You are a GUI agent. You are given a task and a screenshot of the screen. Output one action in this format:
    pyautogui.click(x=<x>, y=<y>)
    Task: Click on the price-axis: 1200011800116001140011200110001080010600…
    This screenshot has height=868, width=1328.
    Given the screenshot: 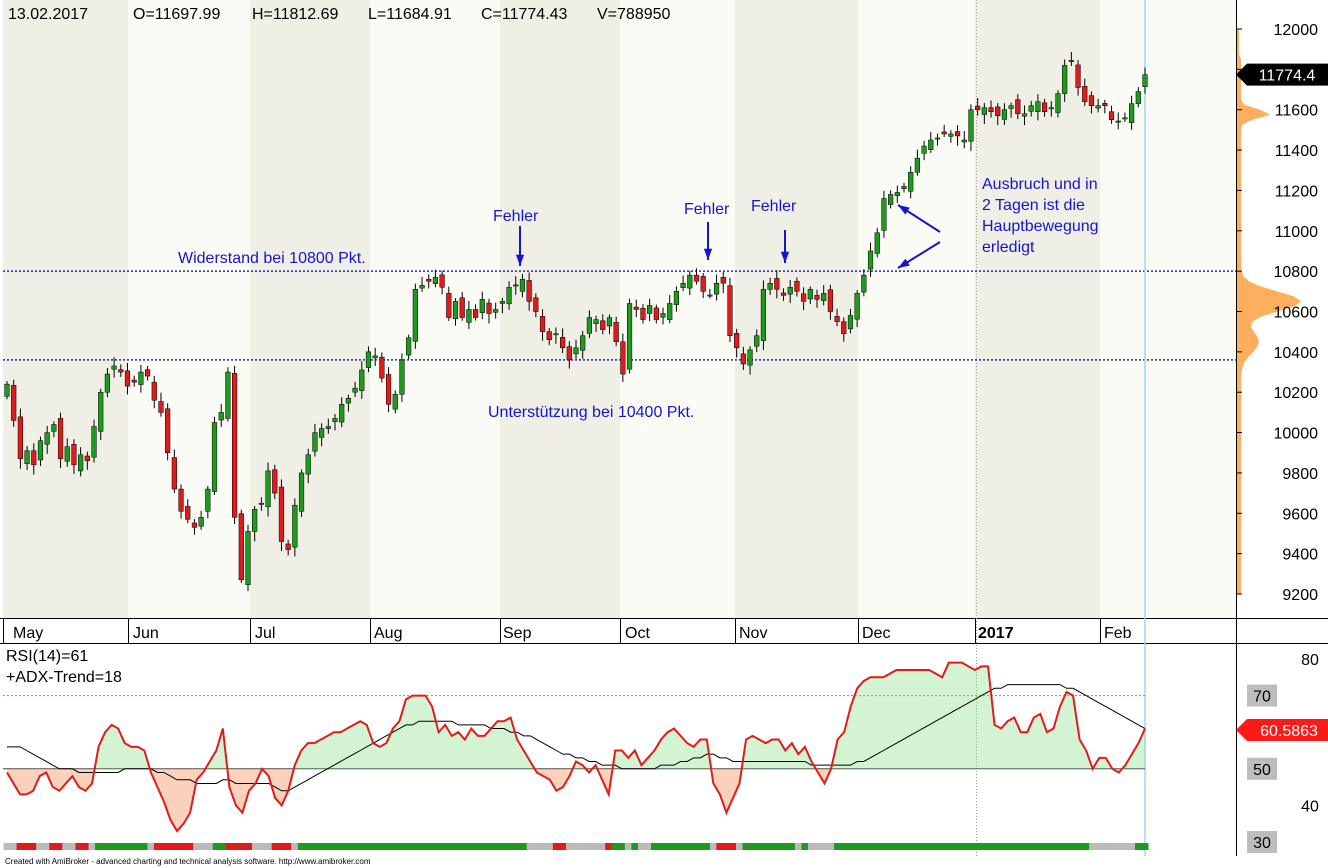 What is the action you would take?
    pyautogui.click(x=1277, y=313)
    